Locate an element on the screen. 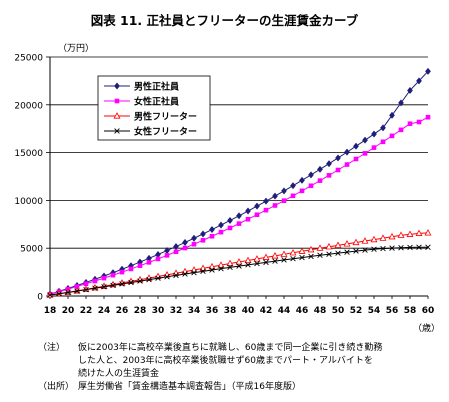 This screenshot has height=402, width=449. x-tick-label-22: 22 is located at coordinates (86, 311).